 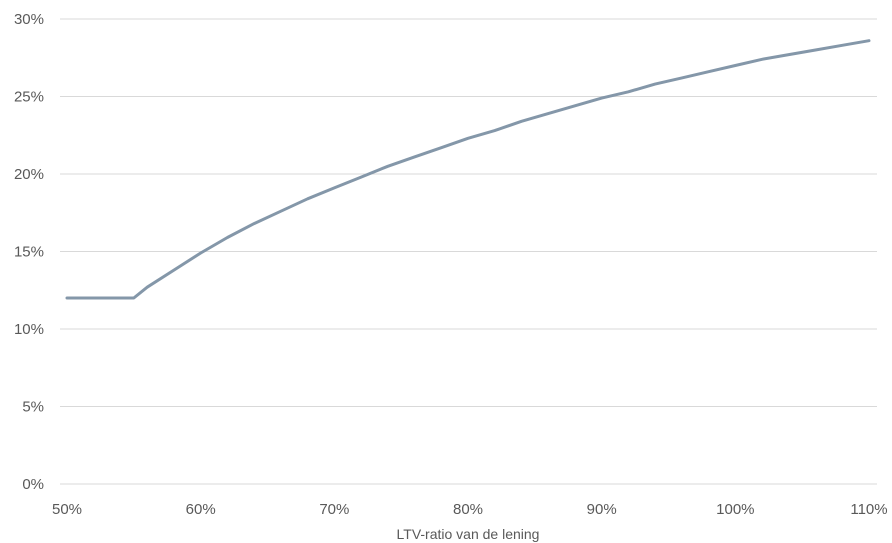 What do you see at coordinates (29, 19) in the screenshot?
I see `y-tick-label: 30%` at bounding box center [29, 19].